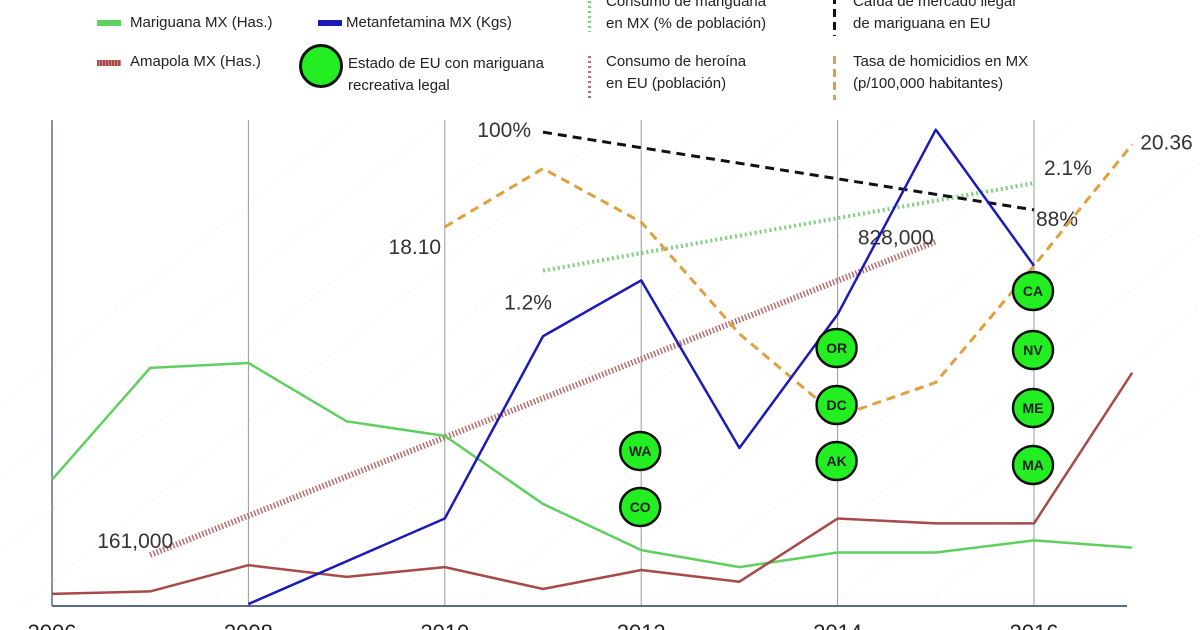 The image size is (1200, 630). Describe the element at coordinates (928, 83) in the screenshot. I see `legend-homicidios-line2: (p/100,000 habitantes)` at that location.